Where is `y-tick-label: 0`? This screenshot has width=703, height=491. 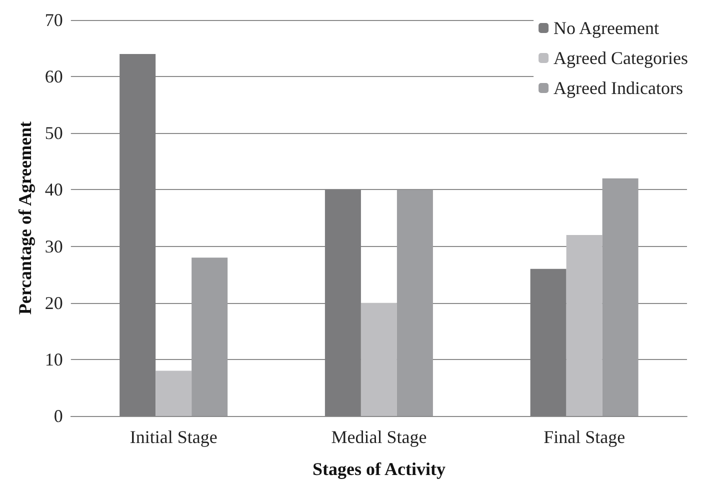 y-tick-label: 0 is located at coordinates (58, 416).